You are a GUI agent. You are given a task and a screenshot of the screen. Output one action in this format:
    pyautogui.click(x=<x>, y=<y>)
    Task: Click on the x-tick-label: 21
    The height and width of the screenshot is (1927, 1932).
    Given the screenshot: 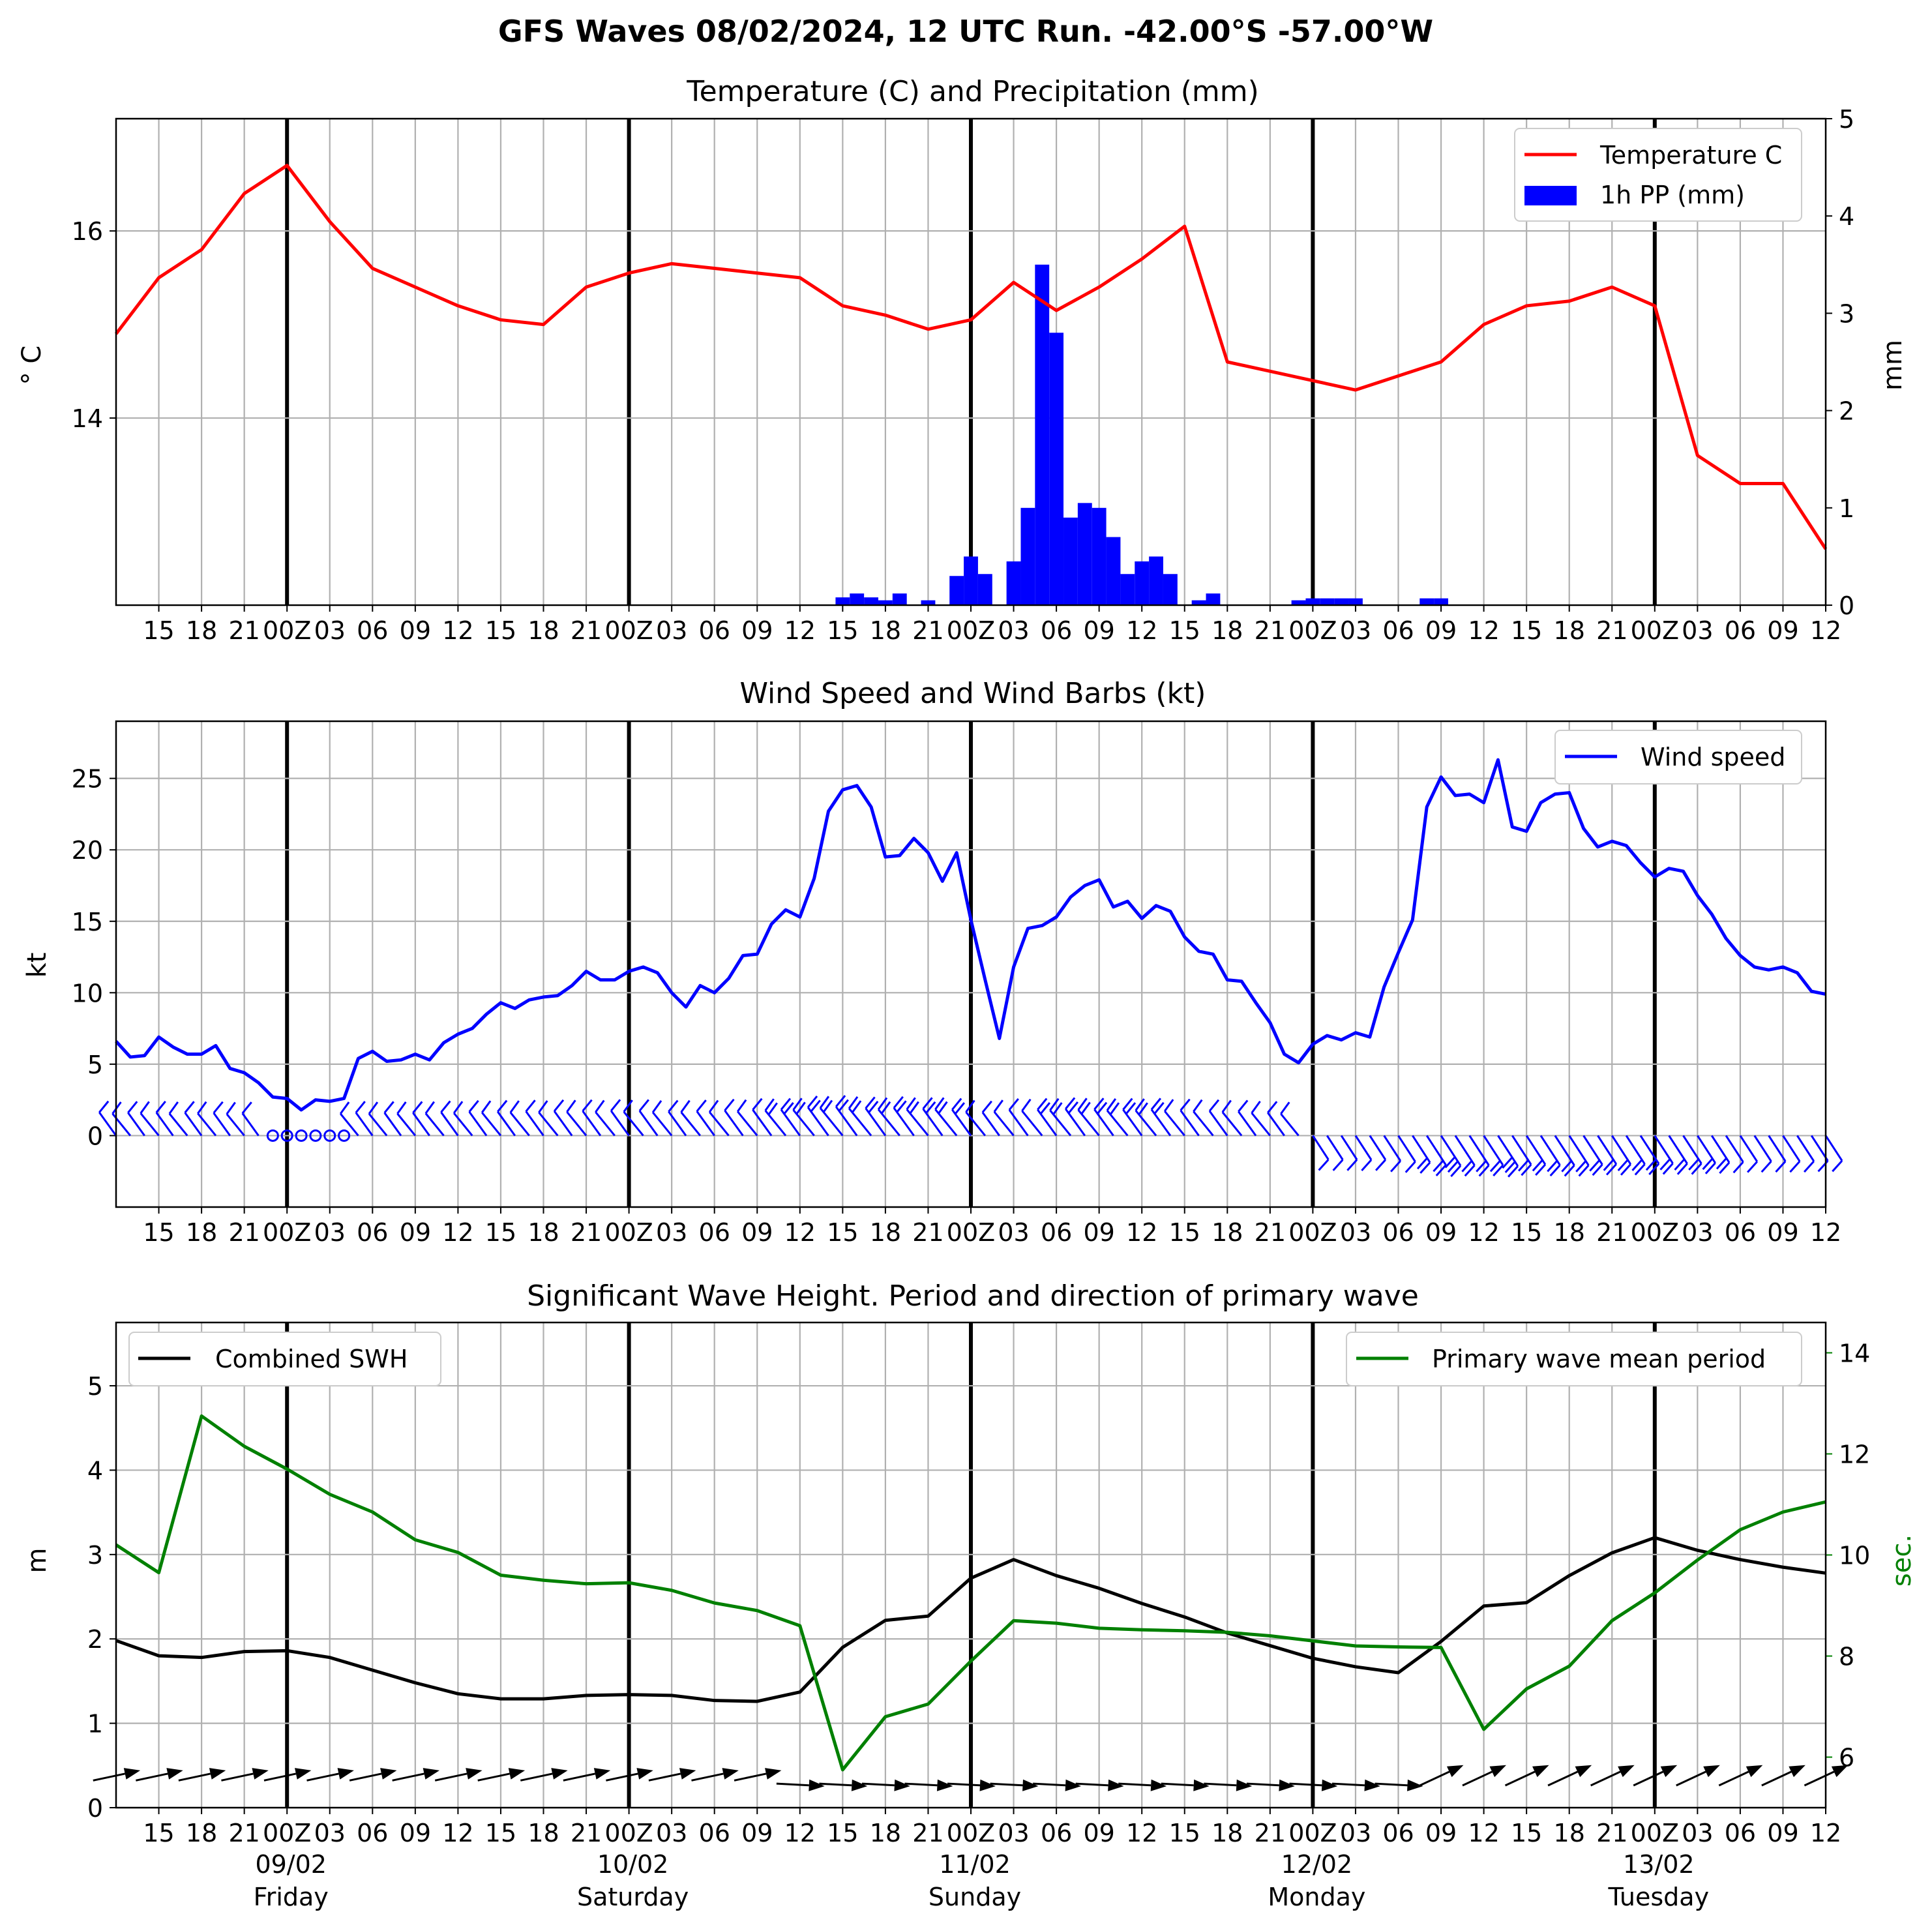 What is the action you would take?
    pyautogui.click(x=1270, y=1833)
    